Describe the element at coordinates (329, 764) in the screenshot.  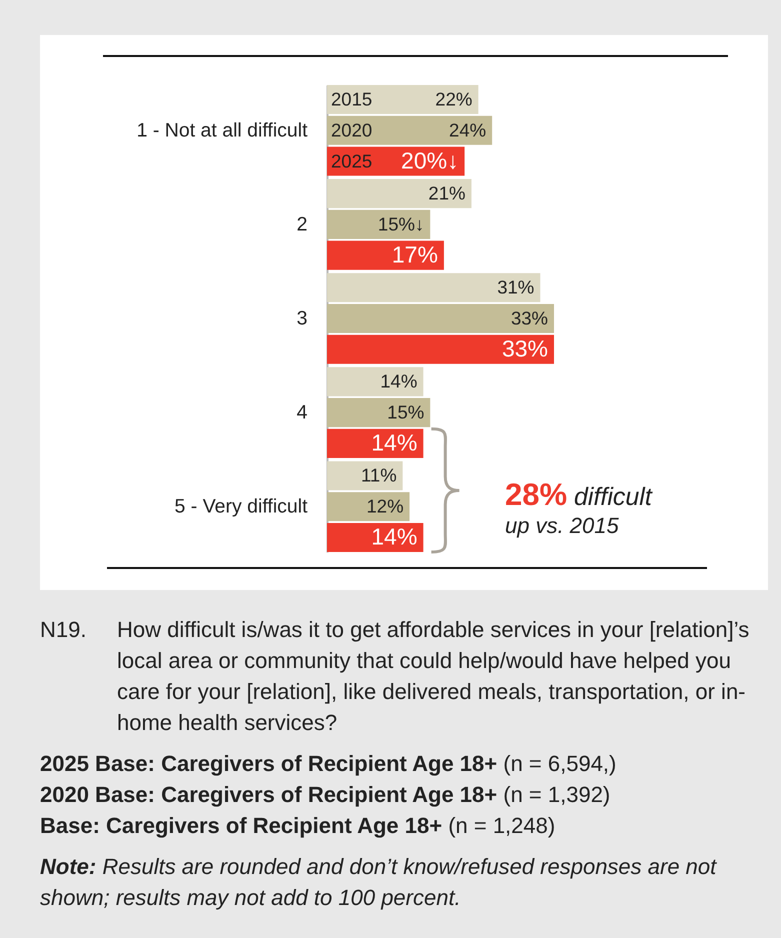
I see `text: 2025 Base: Caregivers of Recipient Age 18+ (n = 6,594,)` at that location.